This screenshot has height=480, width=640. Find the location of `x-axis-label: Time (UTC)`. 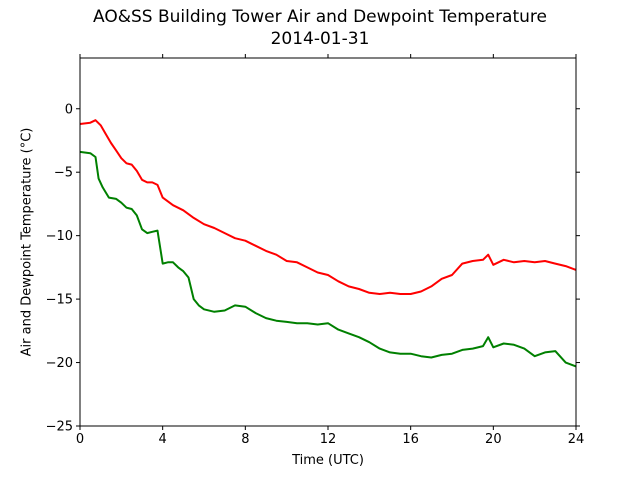

x-axis-label: Time (UTC) is located at coordinates (328, 460).